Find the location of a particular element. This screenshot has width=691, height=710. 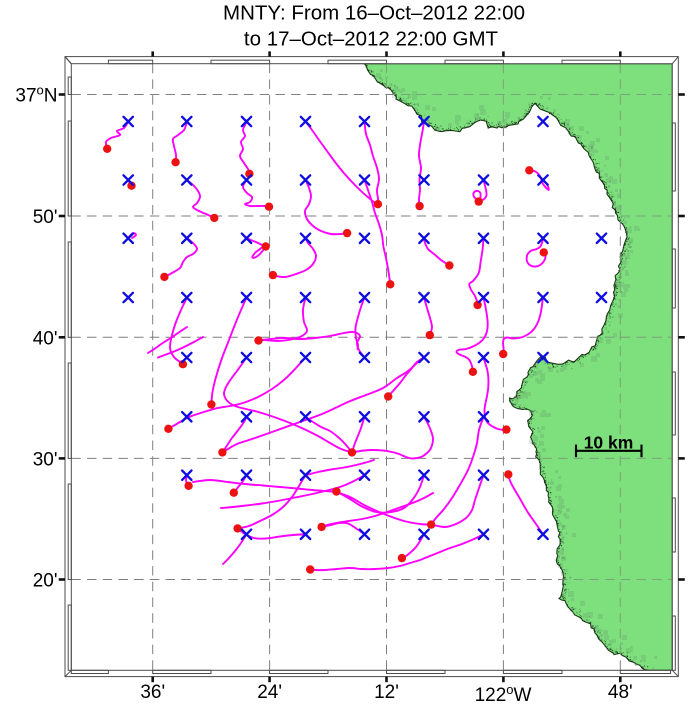

svg-text: 10 km is located at coordinates (609, 442).